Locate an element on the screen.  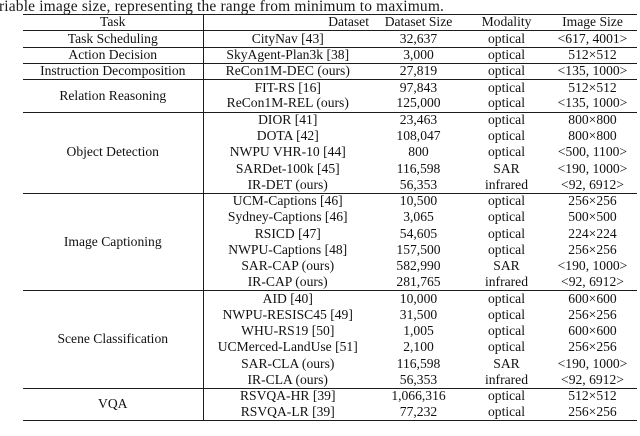
table-row: NWPU-RESISC45 [49] 31,500 optical 256×256 is located at coordinates (330, 315).